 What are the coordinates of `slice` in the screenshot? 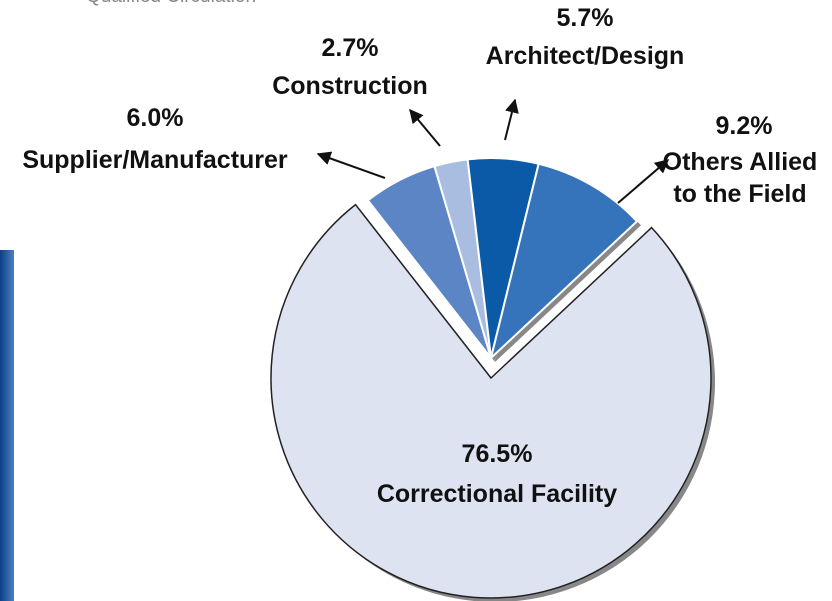 It's located at (564, 262).